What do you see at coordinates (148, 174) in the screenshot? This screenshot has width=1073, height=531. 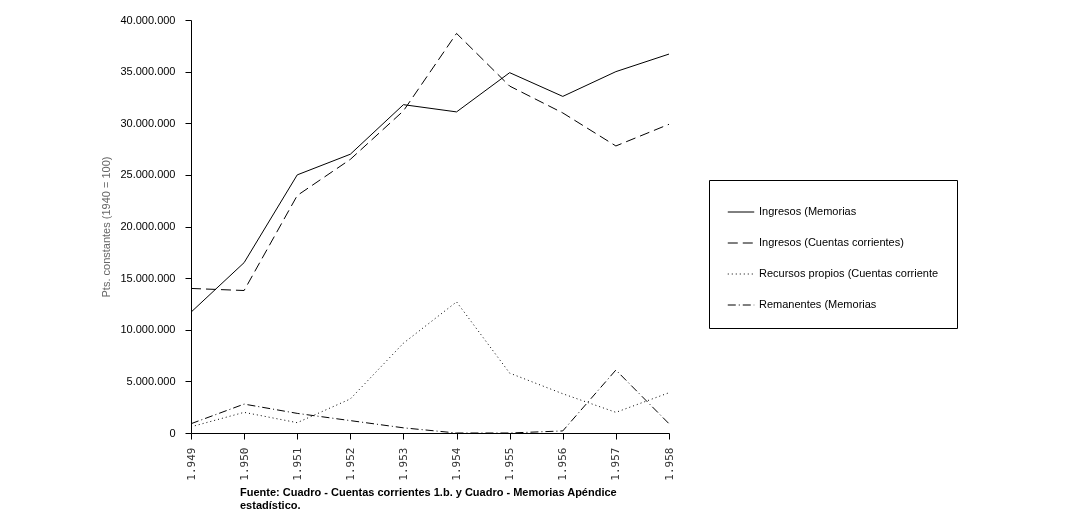 I see `y-tick-label: 25.000.000` at bounding box center [148, 174].